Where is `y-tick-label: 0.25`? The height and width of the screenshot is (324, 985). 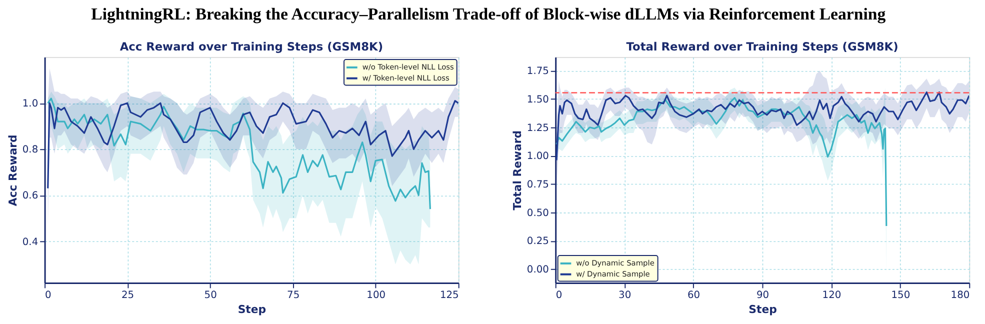 y-tick-label: 0.25 is located at coordinates (537, 242).